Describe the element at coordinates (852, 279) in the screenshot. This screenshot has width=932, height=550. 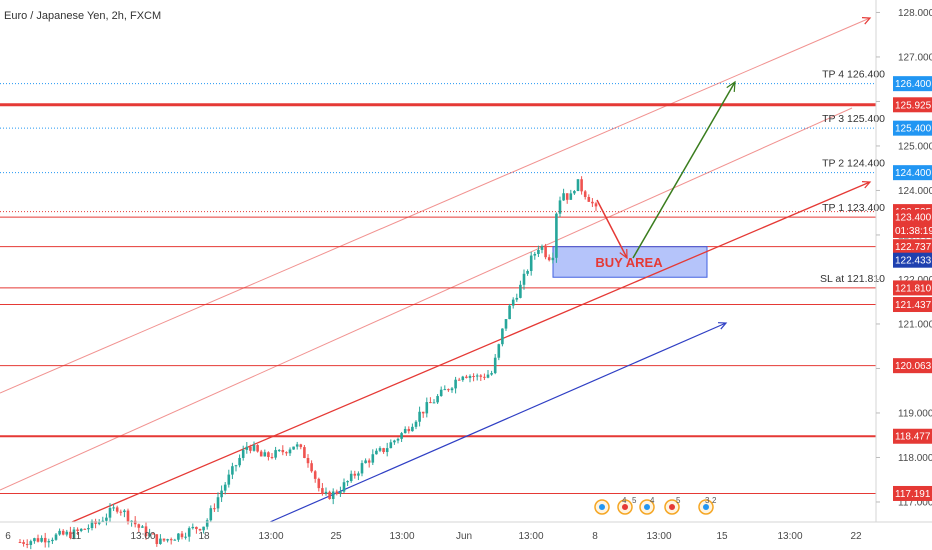
I see `level-note-7: SL at 121.810` at that location.